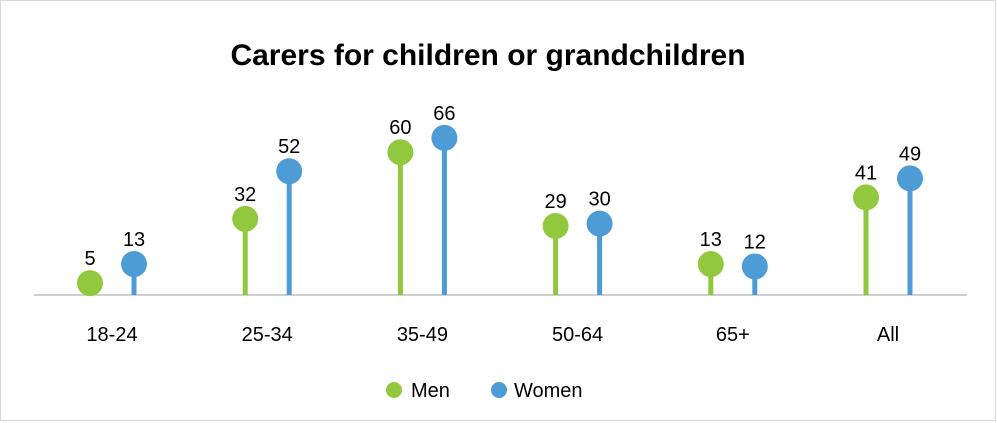  I want to click on data-label-women-3: 30, so click(599, 200).